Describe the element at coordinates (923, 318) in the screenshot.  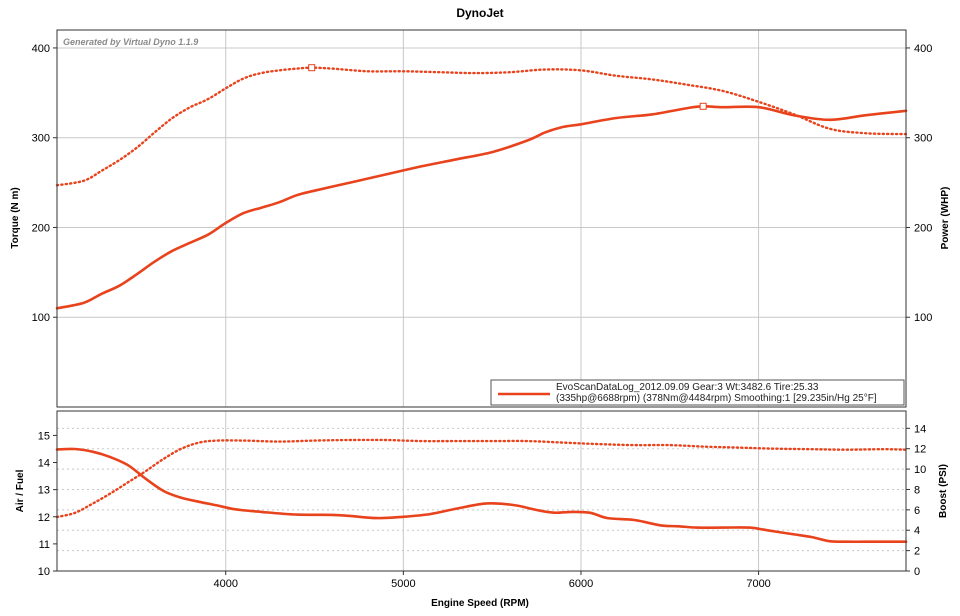
I see `power-tick-label: 100` at that location.